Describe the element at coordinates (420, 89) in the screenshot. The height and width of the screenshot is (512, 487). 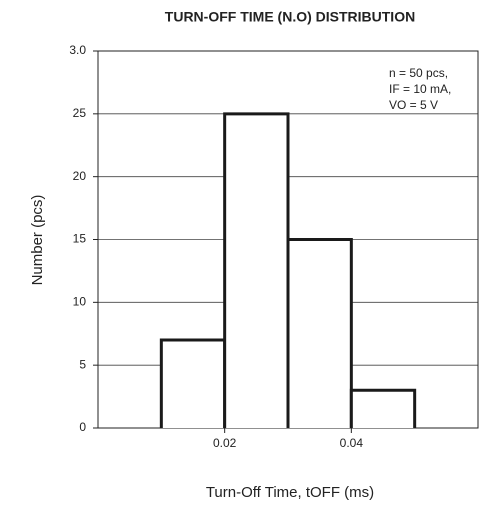
I see `annotation: IF = 10 mA,` at that location.